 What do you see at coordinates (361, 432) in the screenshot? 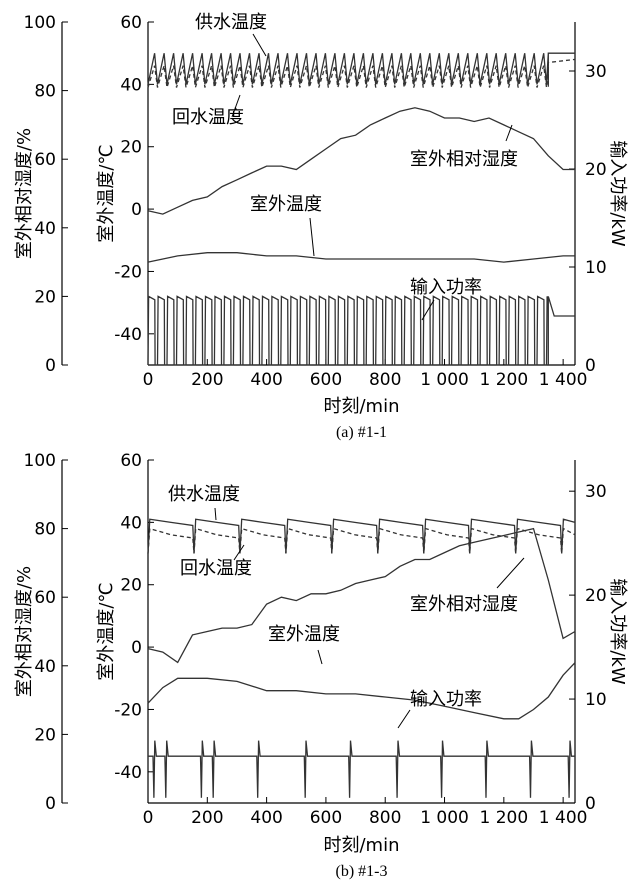
I see `figure-caption: (a) #1-1` at bounding box center [361, 432].